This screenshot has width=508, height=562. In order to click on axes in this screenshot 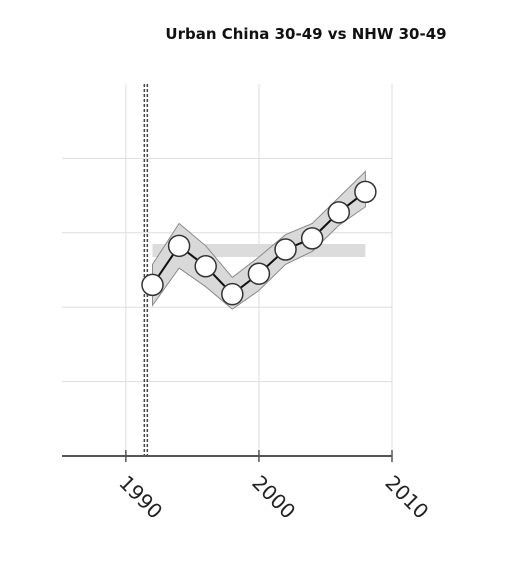, I will do `click(227, 456)`.